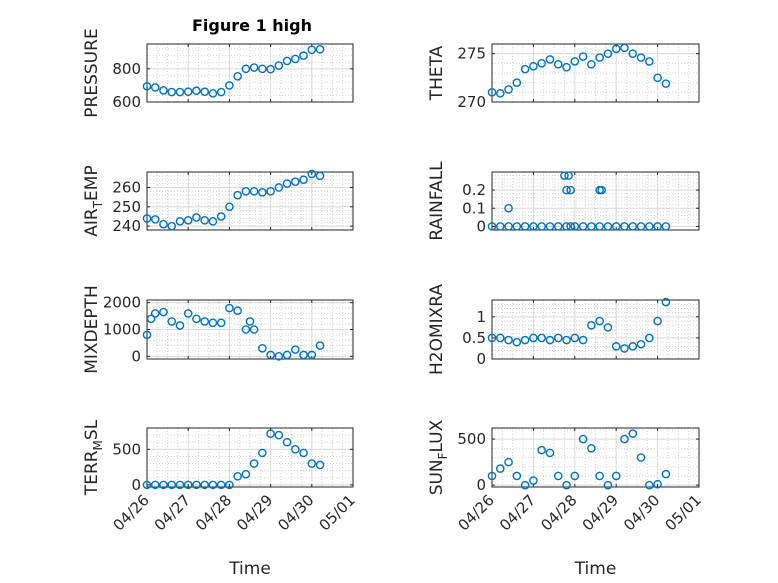 This screenshot has height=583, width=778. I want to click on x-tick-label: 04/27, so click(517, 512).